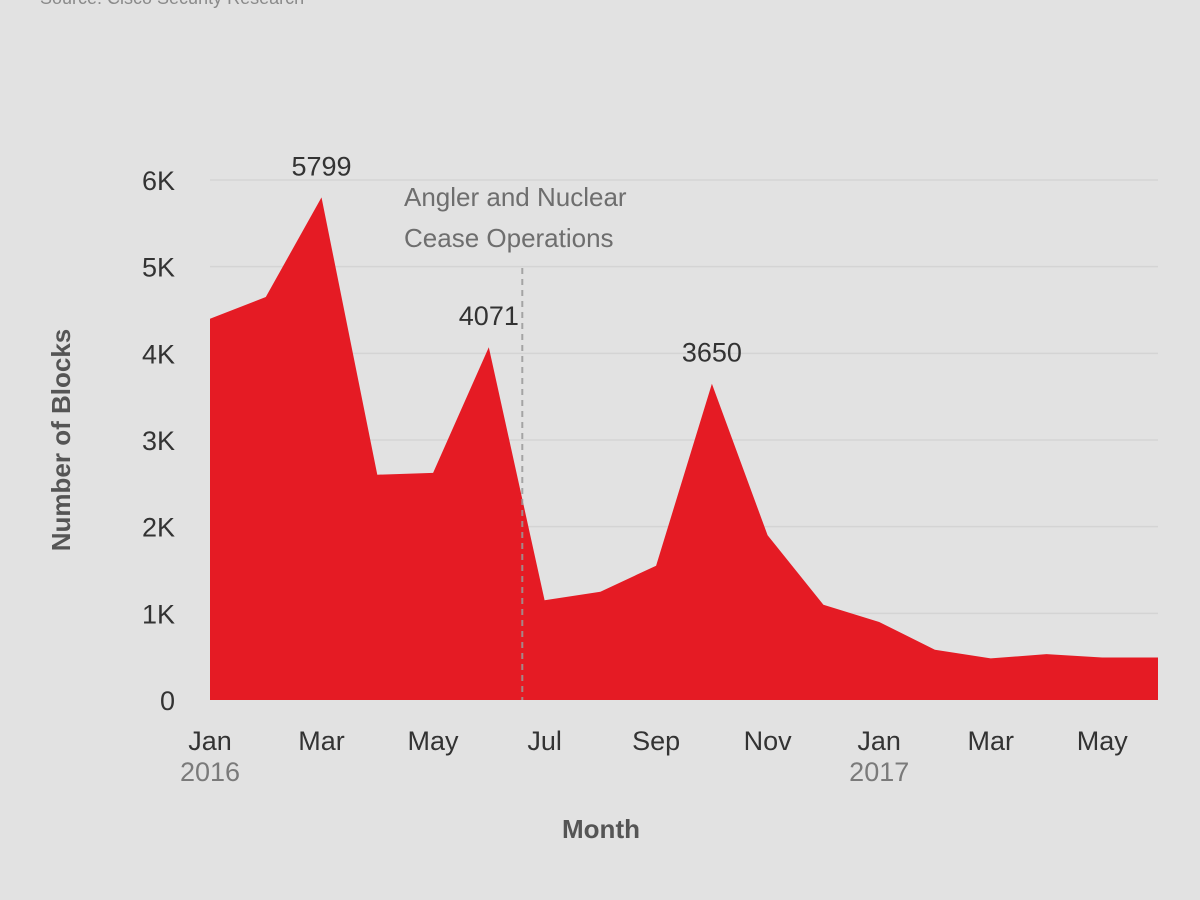  Describe the element at coordinates (656, 741) in the screenshot. I see `x-tick-label: Sep` at that location.